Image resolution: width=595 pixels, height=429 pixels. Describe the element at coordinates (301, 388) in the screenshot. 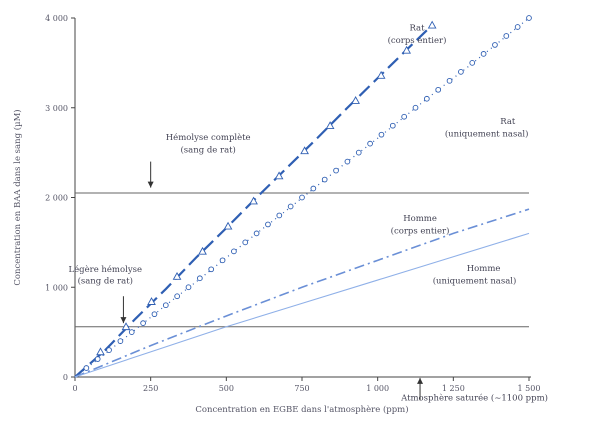

I see `x-tick-label: 750` at that location.